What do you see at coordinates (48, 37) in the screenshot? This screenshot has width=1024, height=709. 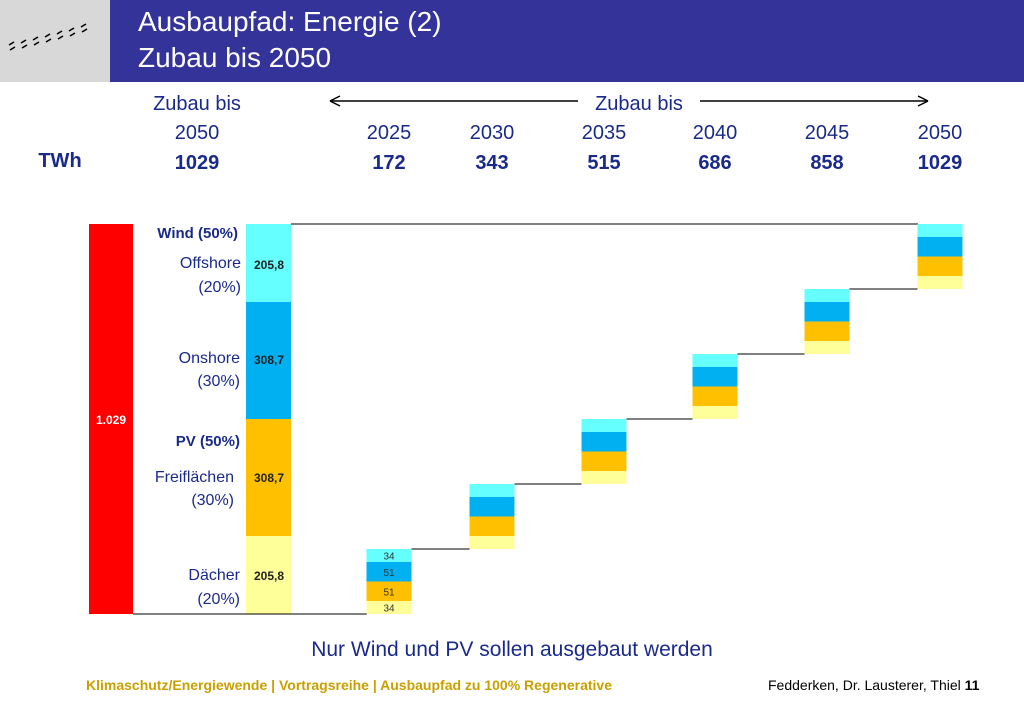 I see `logo-icon` at bounding box center [48, 37].